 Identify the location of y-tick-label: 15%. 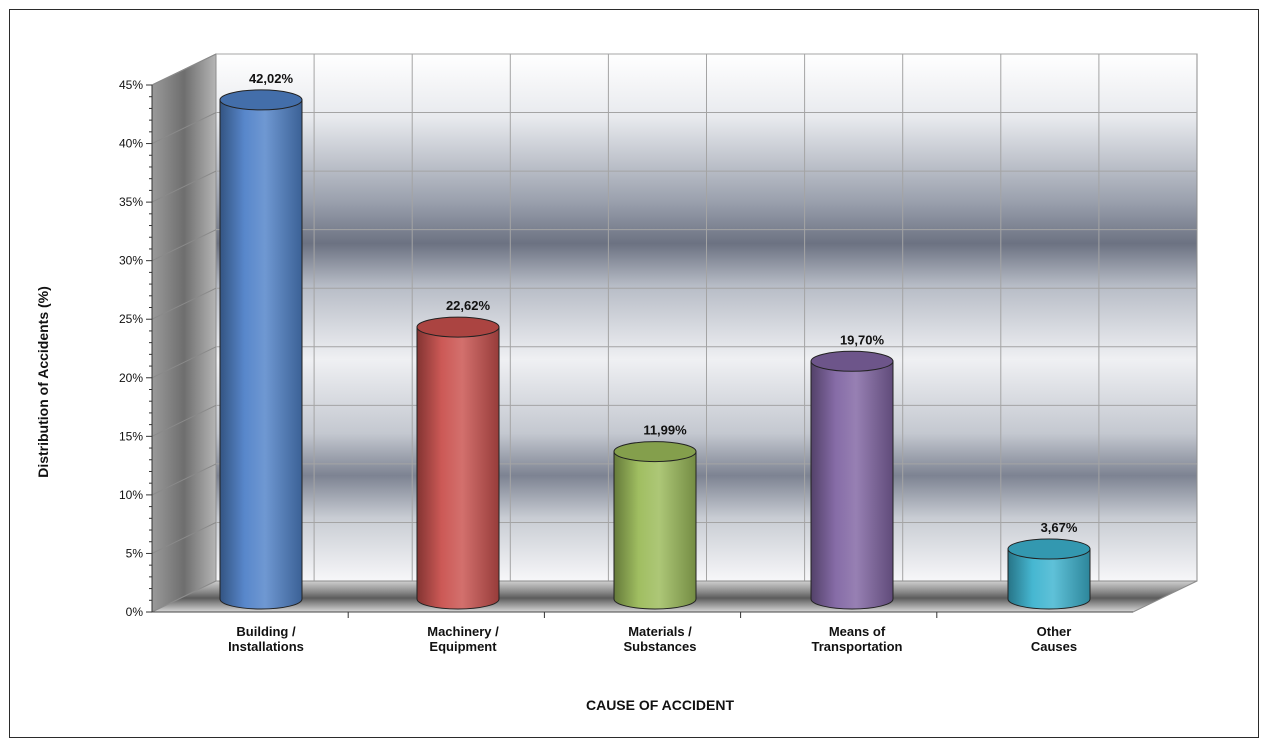
(131, 436).